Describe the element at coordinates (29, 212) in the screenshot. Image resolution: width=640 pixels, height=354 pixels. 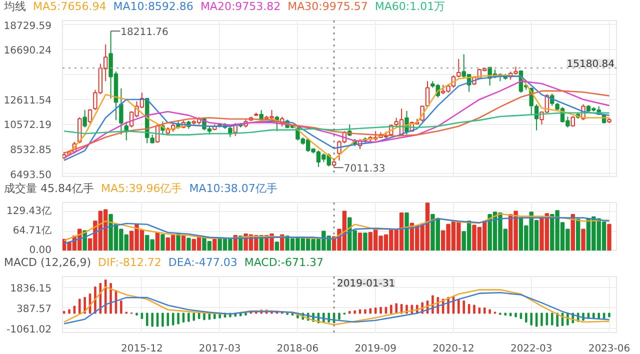
I see `y-tick-label: 129.43亿` at that location.